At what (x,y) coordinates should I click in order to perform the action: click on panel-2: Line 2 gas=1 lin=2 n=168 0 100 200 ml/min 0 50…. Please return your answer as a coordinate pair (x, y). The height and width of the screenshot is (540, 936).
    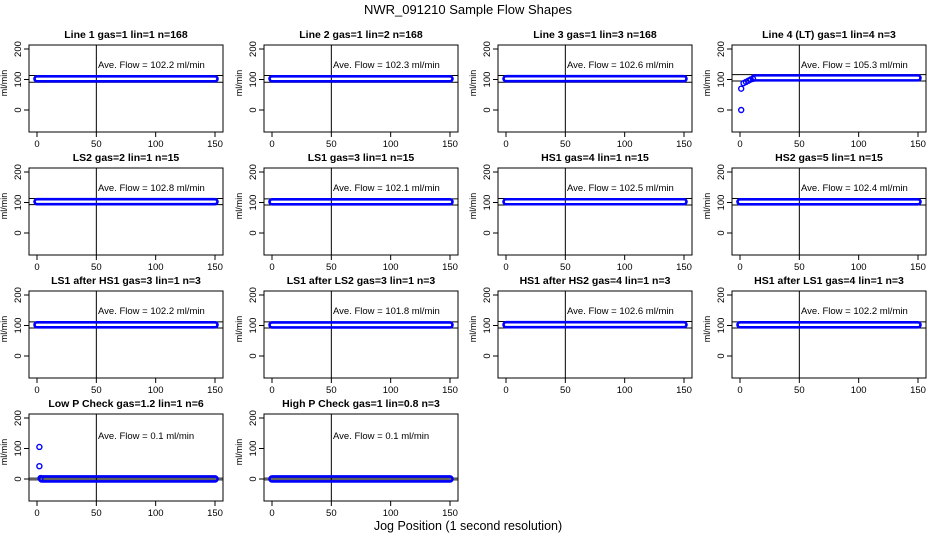
    Looking at the image, I should click on (346, 89).